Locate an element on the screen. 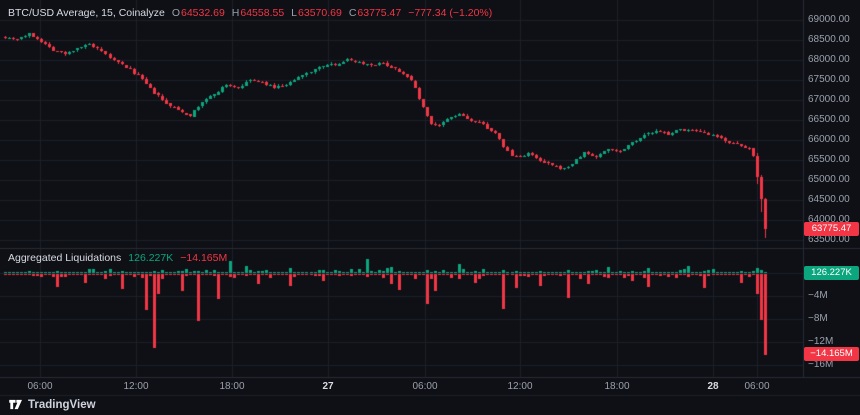 The width and height of the screenshot is (860, 415). indicator-pos-value: 126.227K is located at coordinates (151, 258).